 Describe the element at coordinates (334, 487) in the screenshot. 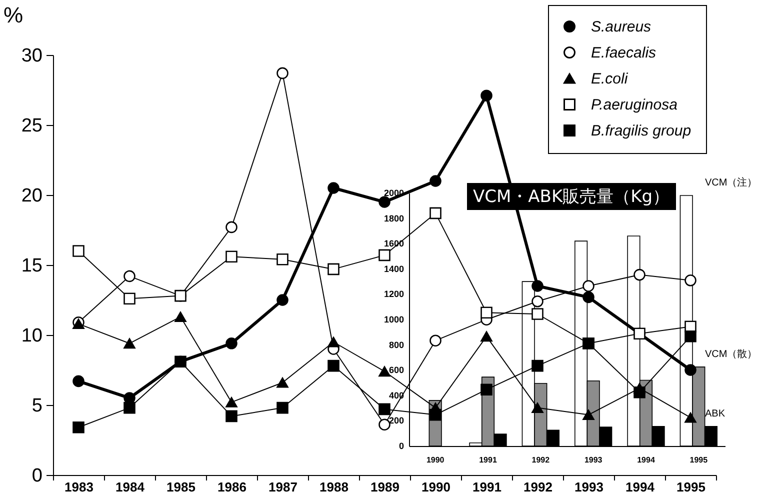

I see `x-tick-label: 1988` at that location.